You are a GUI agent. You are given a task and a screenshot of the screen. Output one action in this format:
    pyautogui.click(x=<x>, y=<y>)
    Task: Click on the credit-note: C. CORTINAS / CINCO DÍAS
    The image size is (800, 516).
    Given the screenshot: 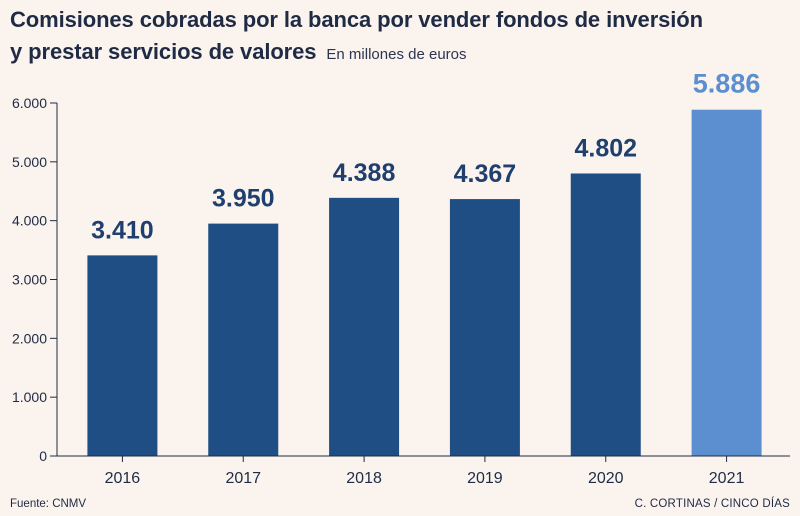 What is the action you would take?
    pyautogui.click(x=712, y=504)
    